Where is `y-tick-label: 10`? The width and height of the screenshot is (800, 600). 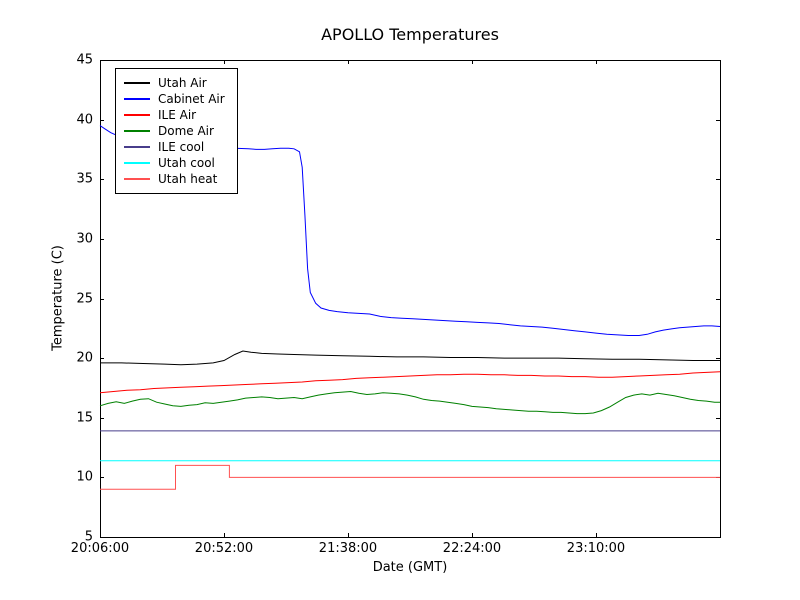
y-tick-label: 10 is located at coordinates (84, 477).